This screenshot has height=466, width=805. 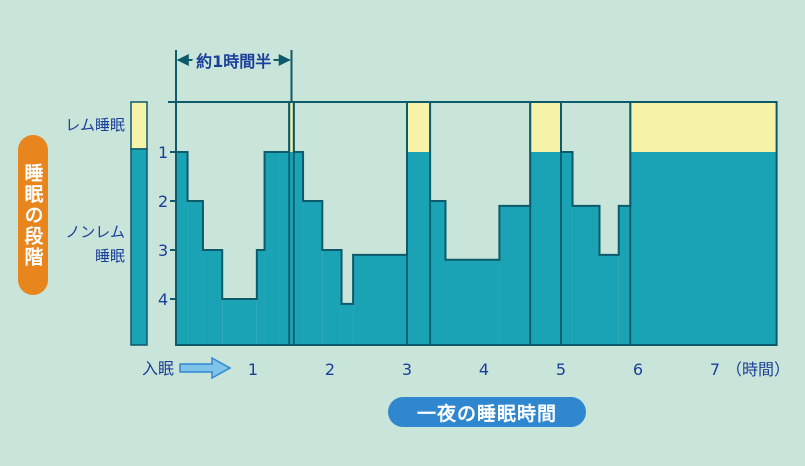 What do you see at coordinates (139, 125) in the screenshot?
I see `rem-legend-block` at bounding box center [139, 125].